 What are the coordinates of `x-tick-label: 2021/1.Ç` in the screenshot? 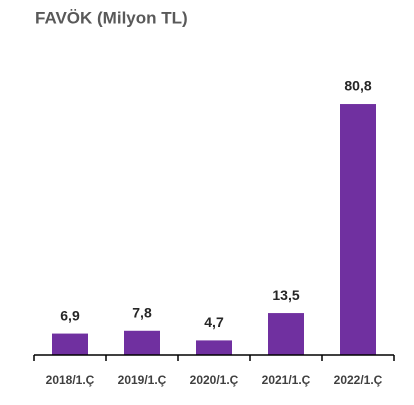 It's located at (286, 380).